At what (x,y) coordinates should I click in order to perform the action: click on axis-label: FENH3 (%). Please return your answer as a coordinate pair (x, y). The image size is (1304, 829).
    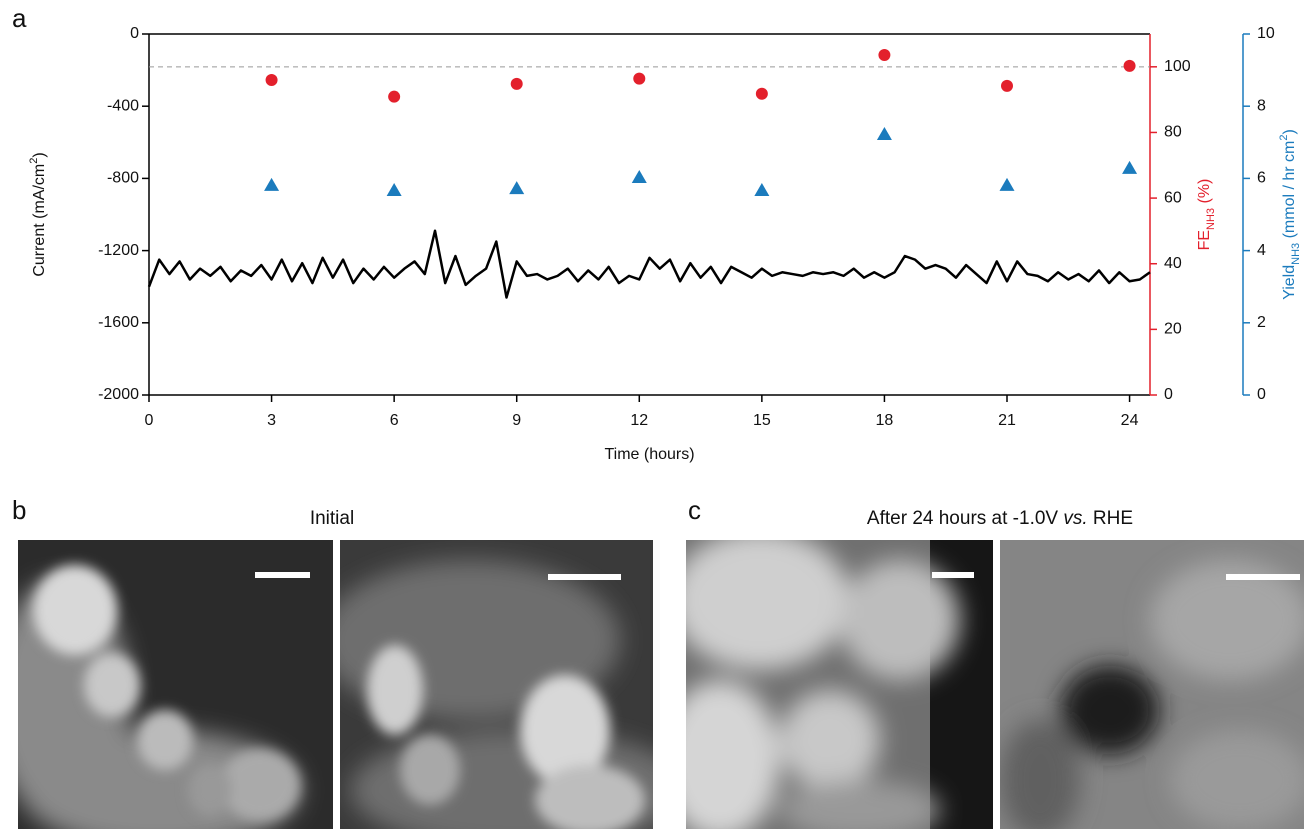
    Looking at the image, I should click on (1206, 215).